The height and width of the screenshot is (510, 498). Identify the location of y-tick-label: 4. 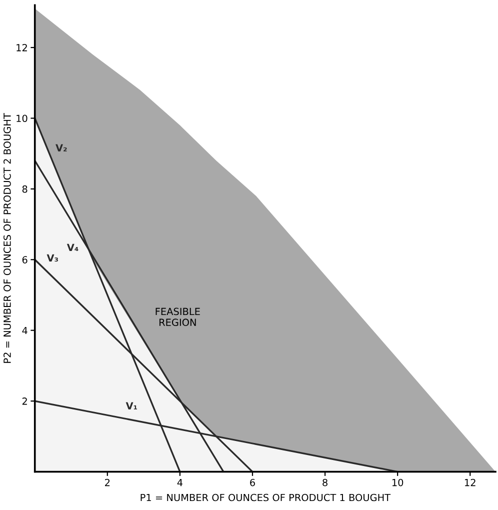
(25, 330).